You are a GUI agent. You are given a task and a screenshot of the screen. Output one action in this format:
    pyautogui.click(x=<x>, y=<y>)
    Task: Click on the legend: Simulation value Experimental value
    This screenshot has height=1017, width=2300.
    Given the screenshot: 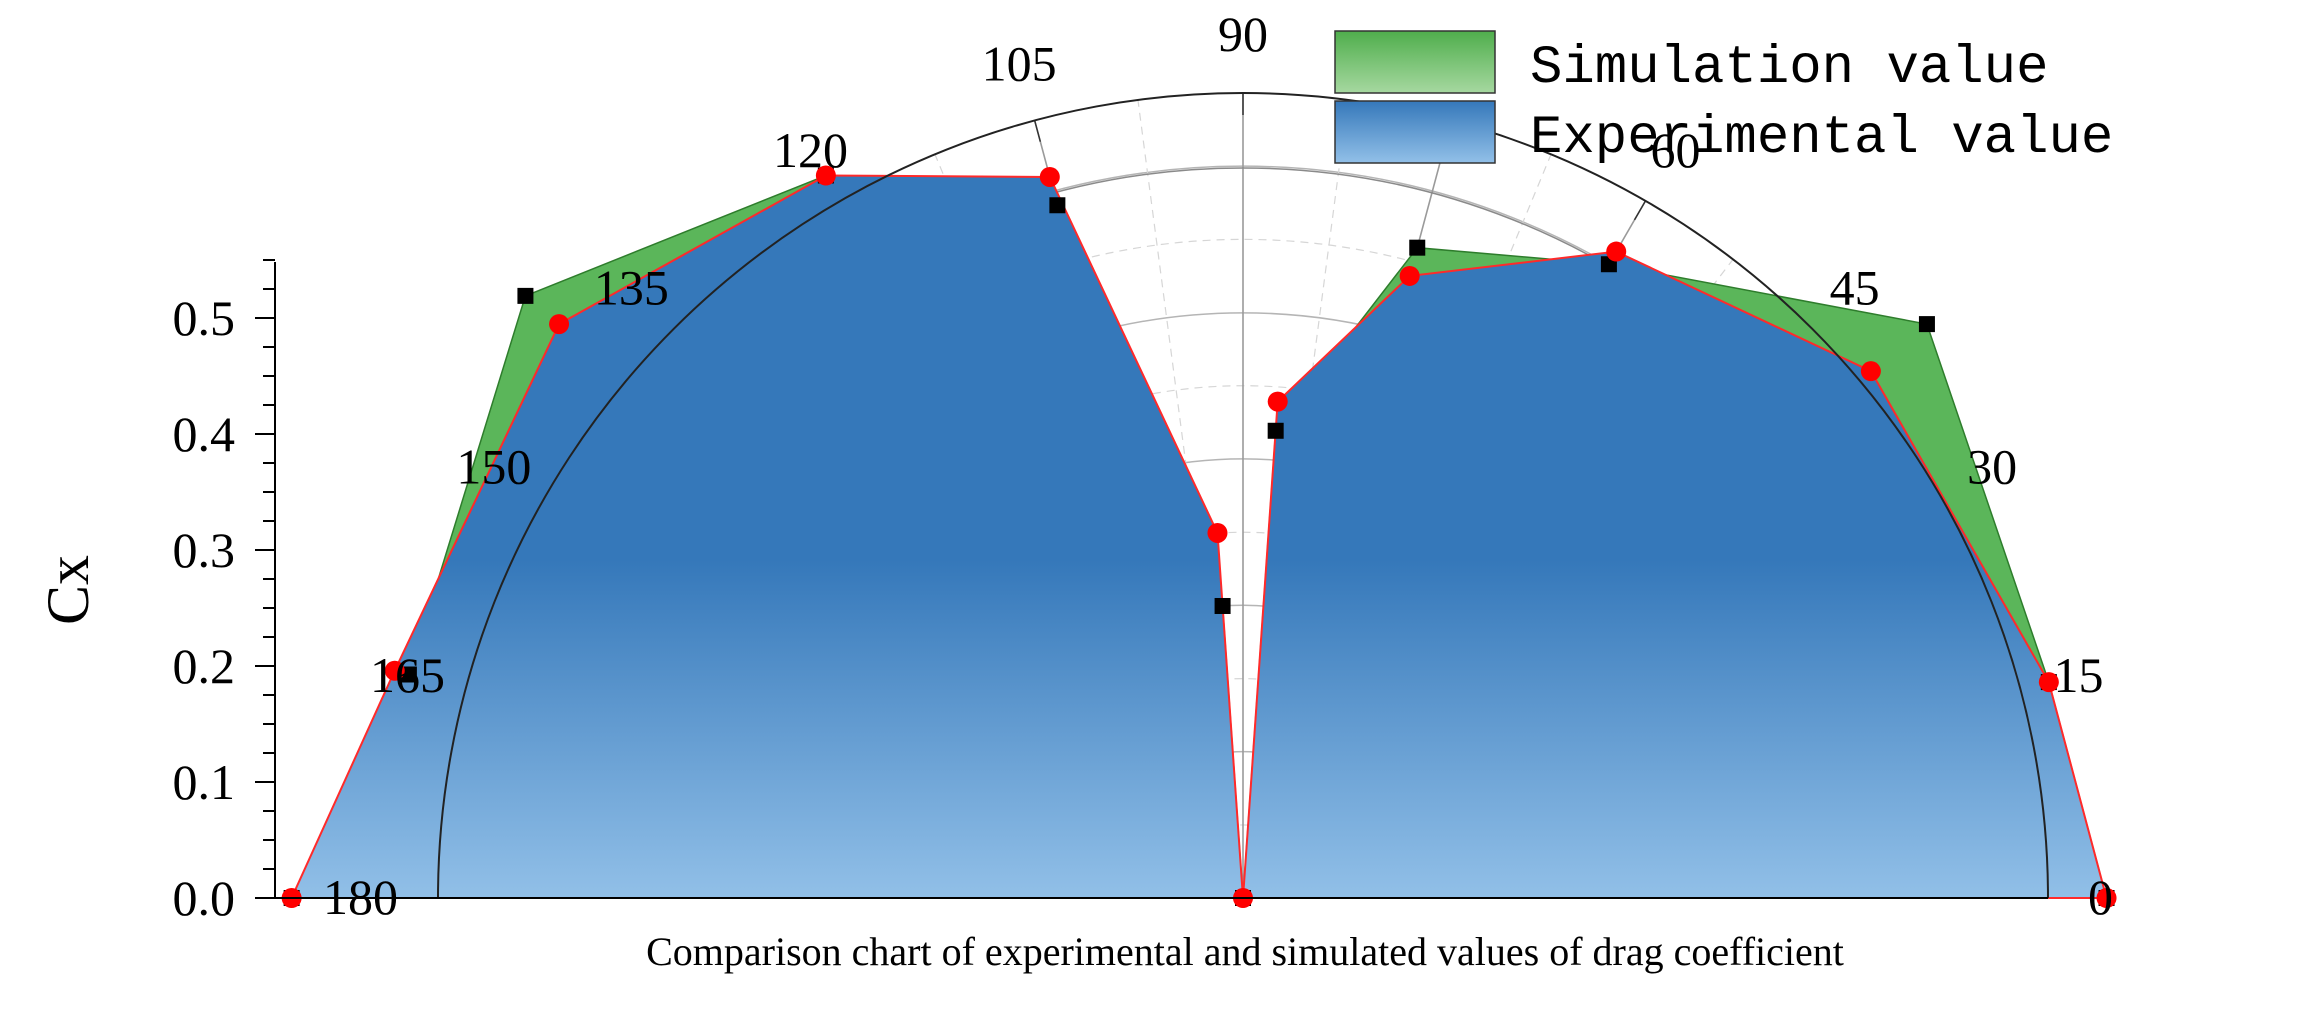 What is the action you would take?
    pyautogui.click(x=1723, y=99)
    